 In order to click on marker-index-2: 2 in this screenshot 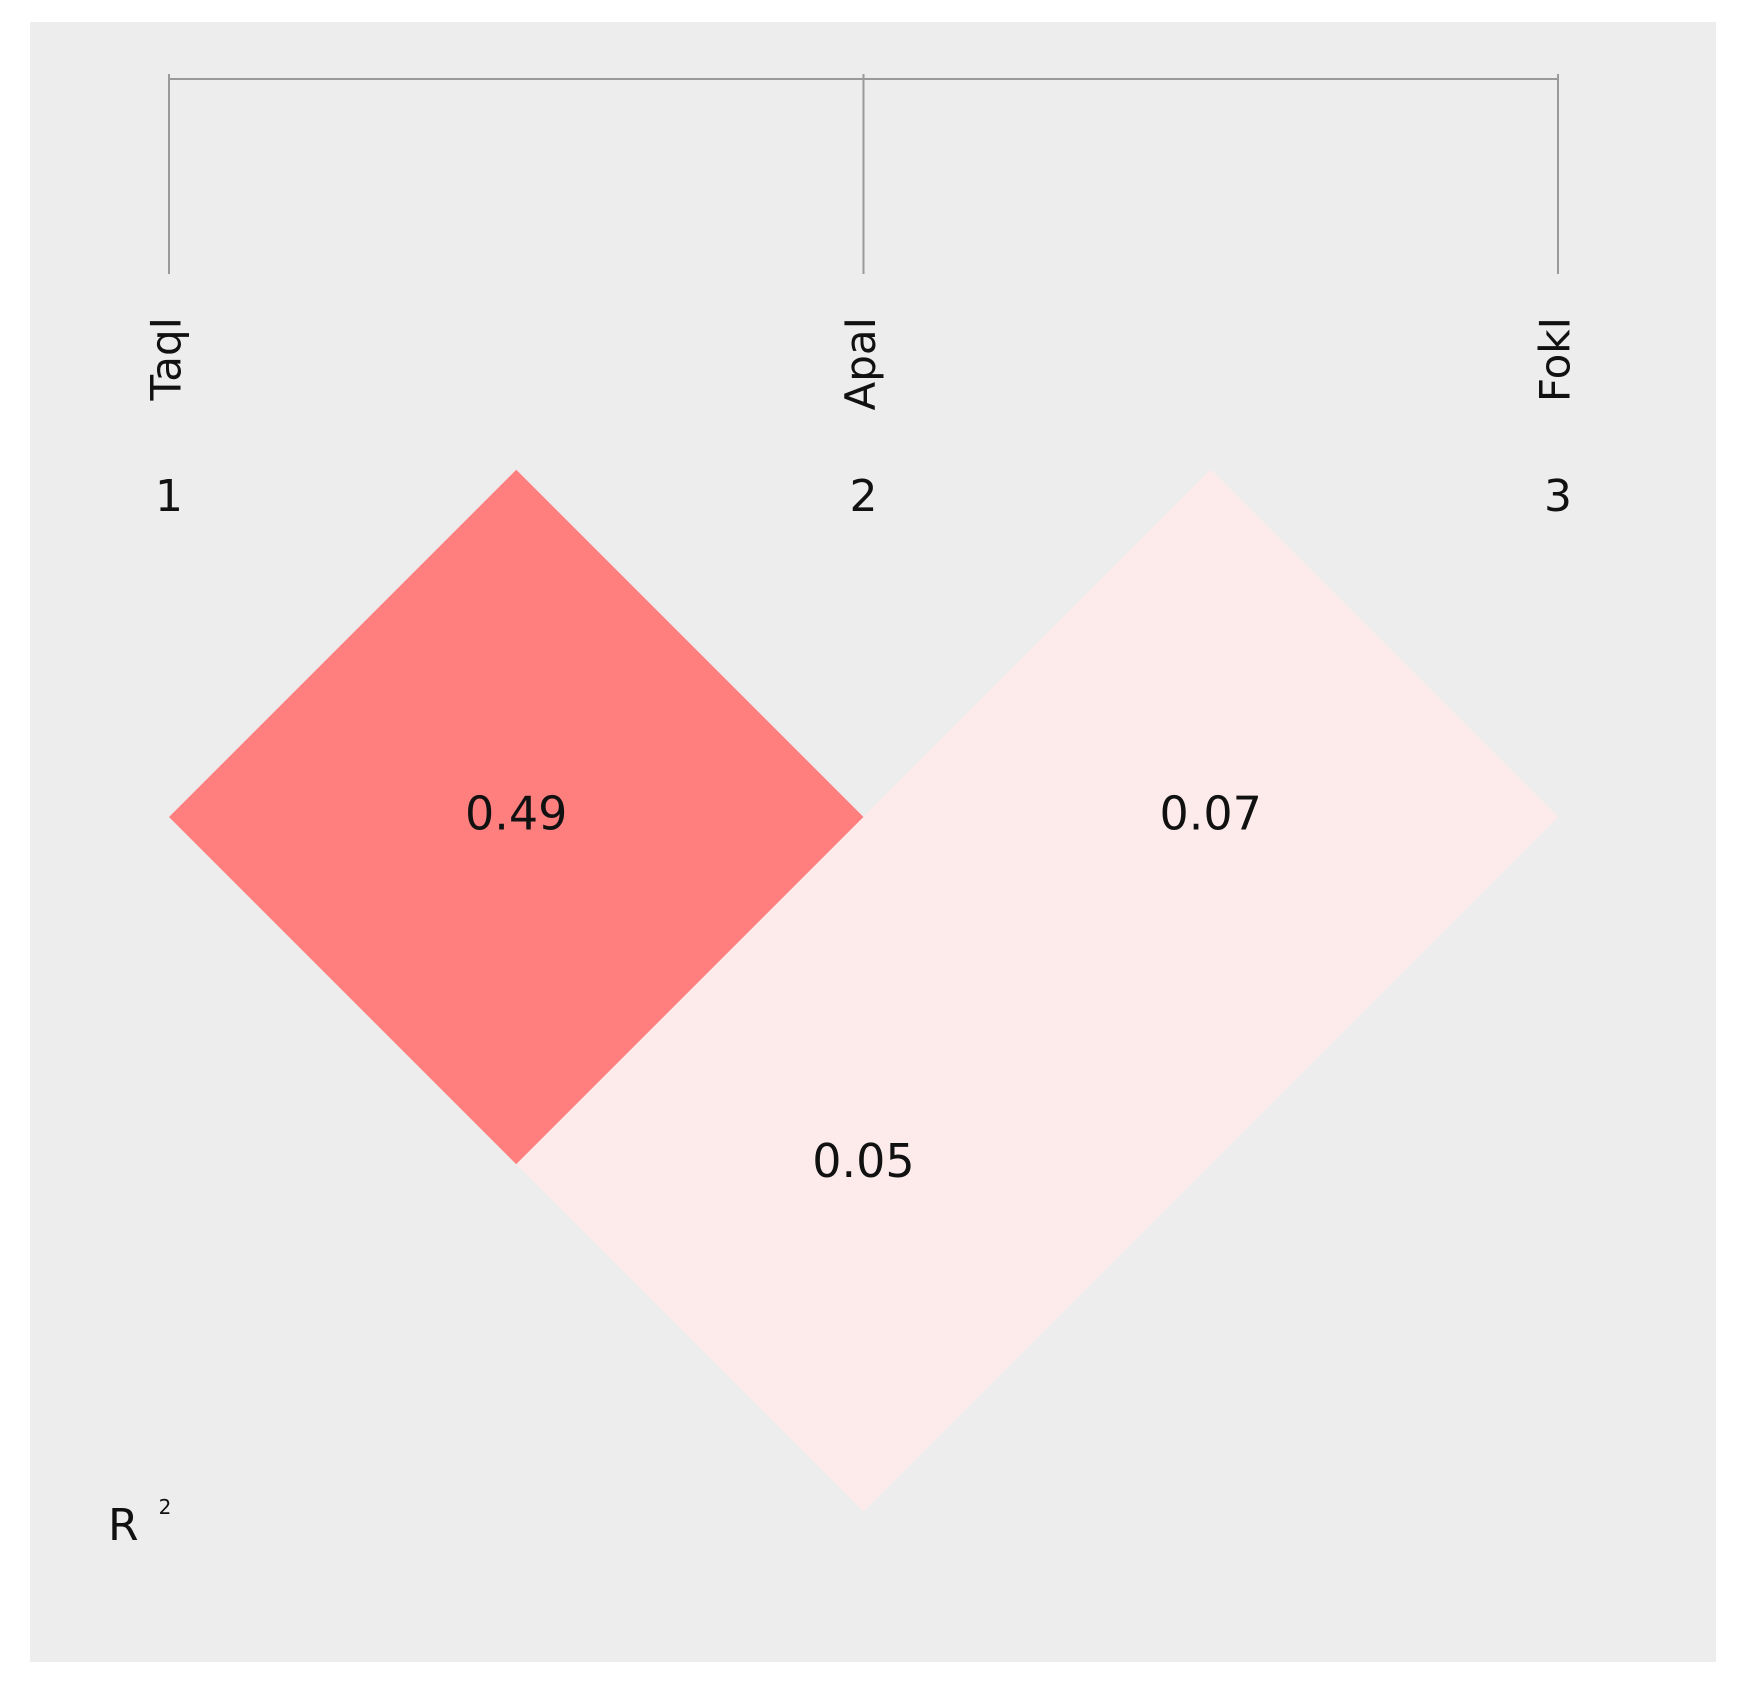, I will do `click(864, 496)`.